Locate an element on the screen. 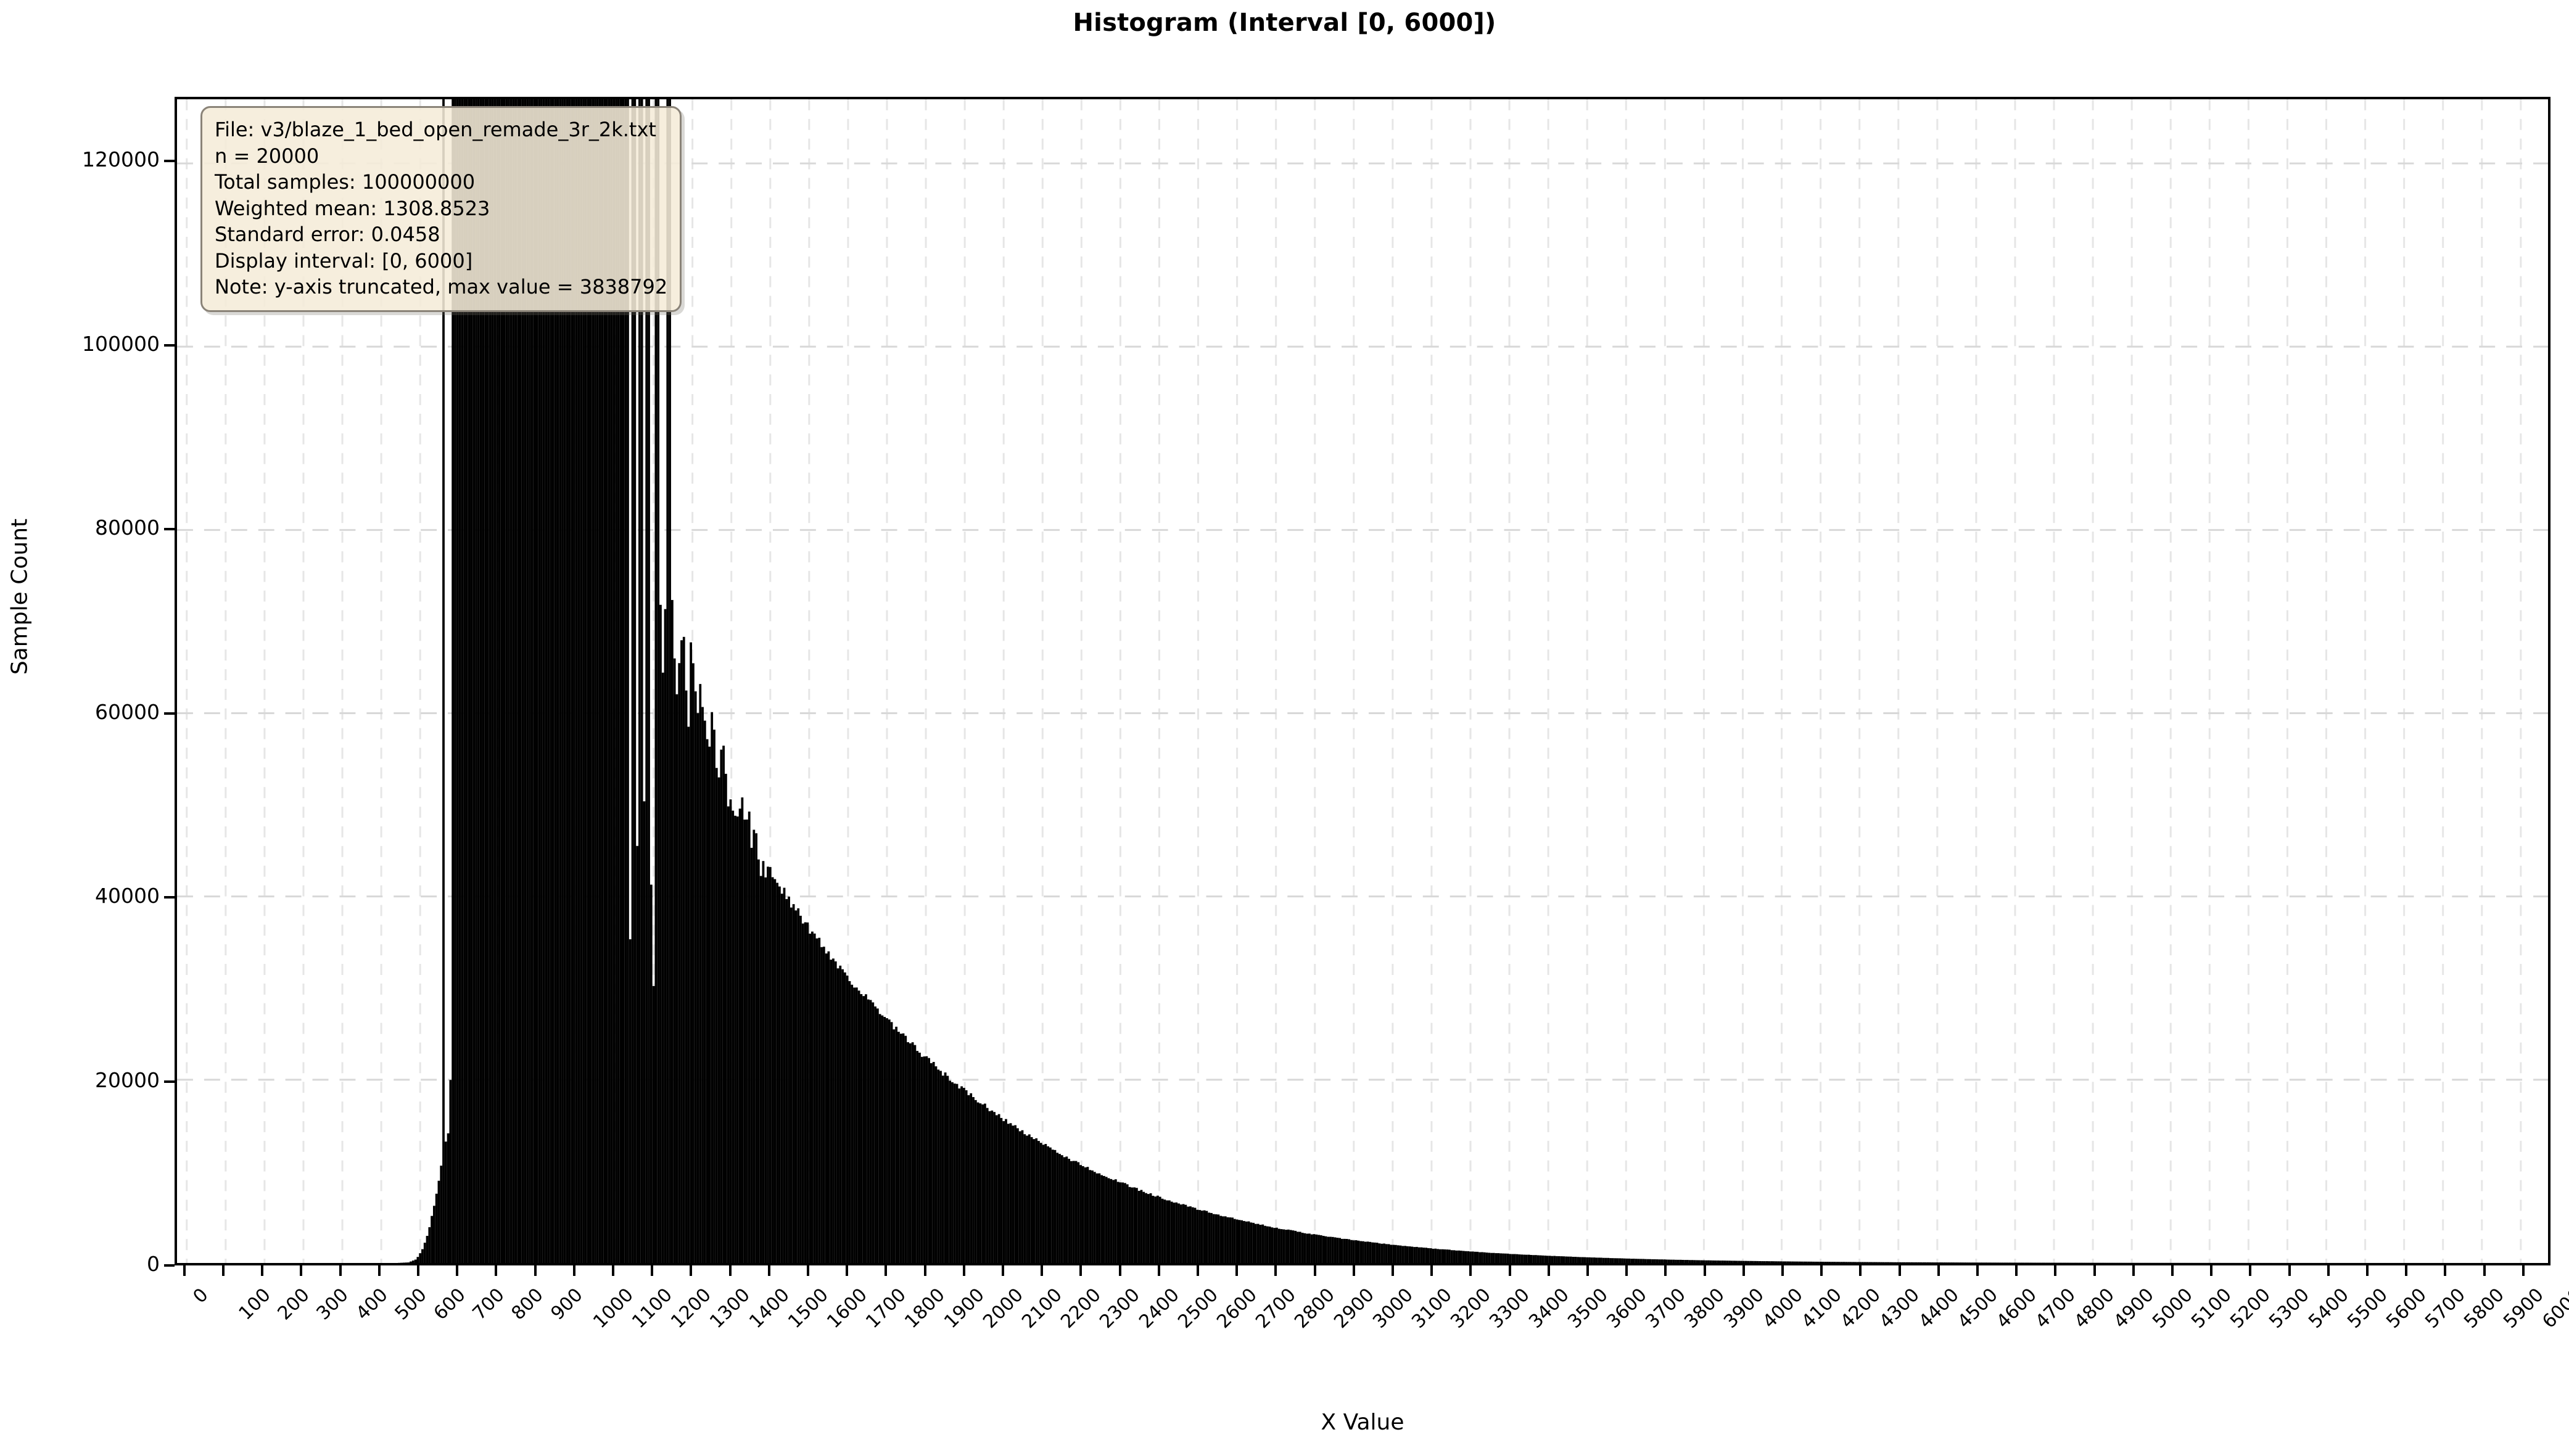  x-tick-label: 4000 is located at coordinates (1783, 1308).